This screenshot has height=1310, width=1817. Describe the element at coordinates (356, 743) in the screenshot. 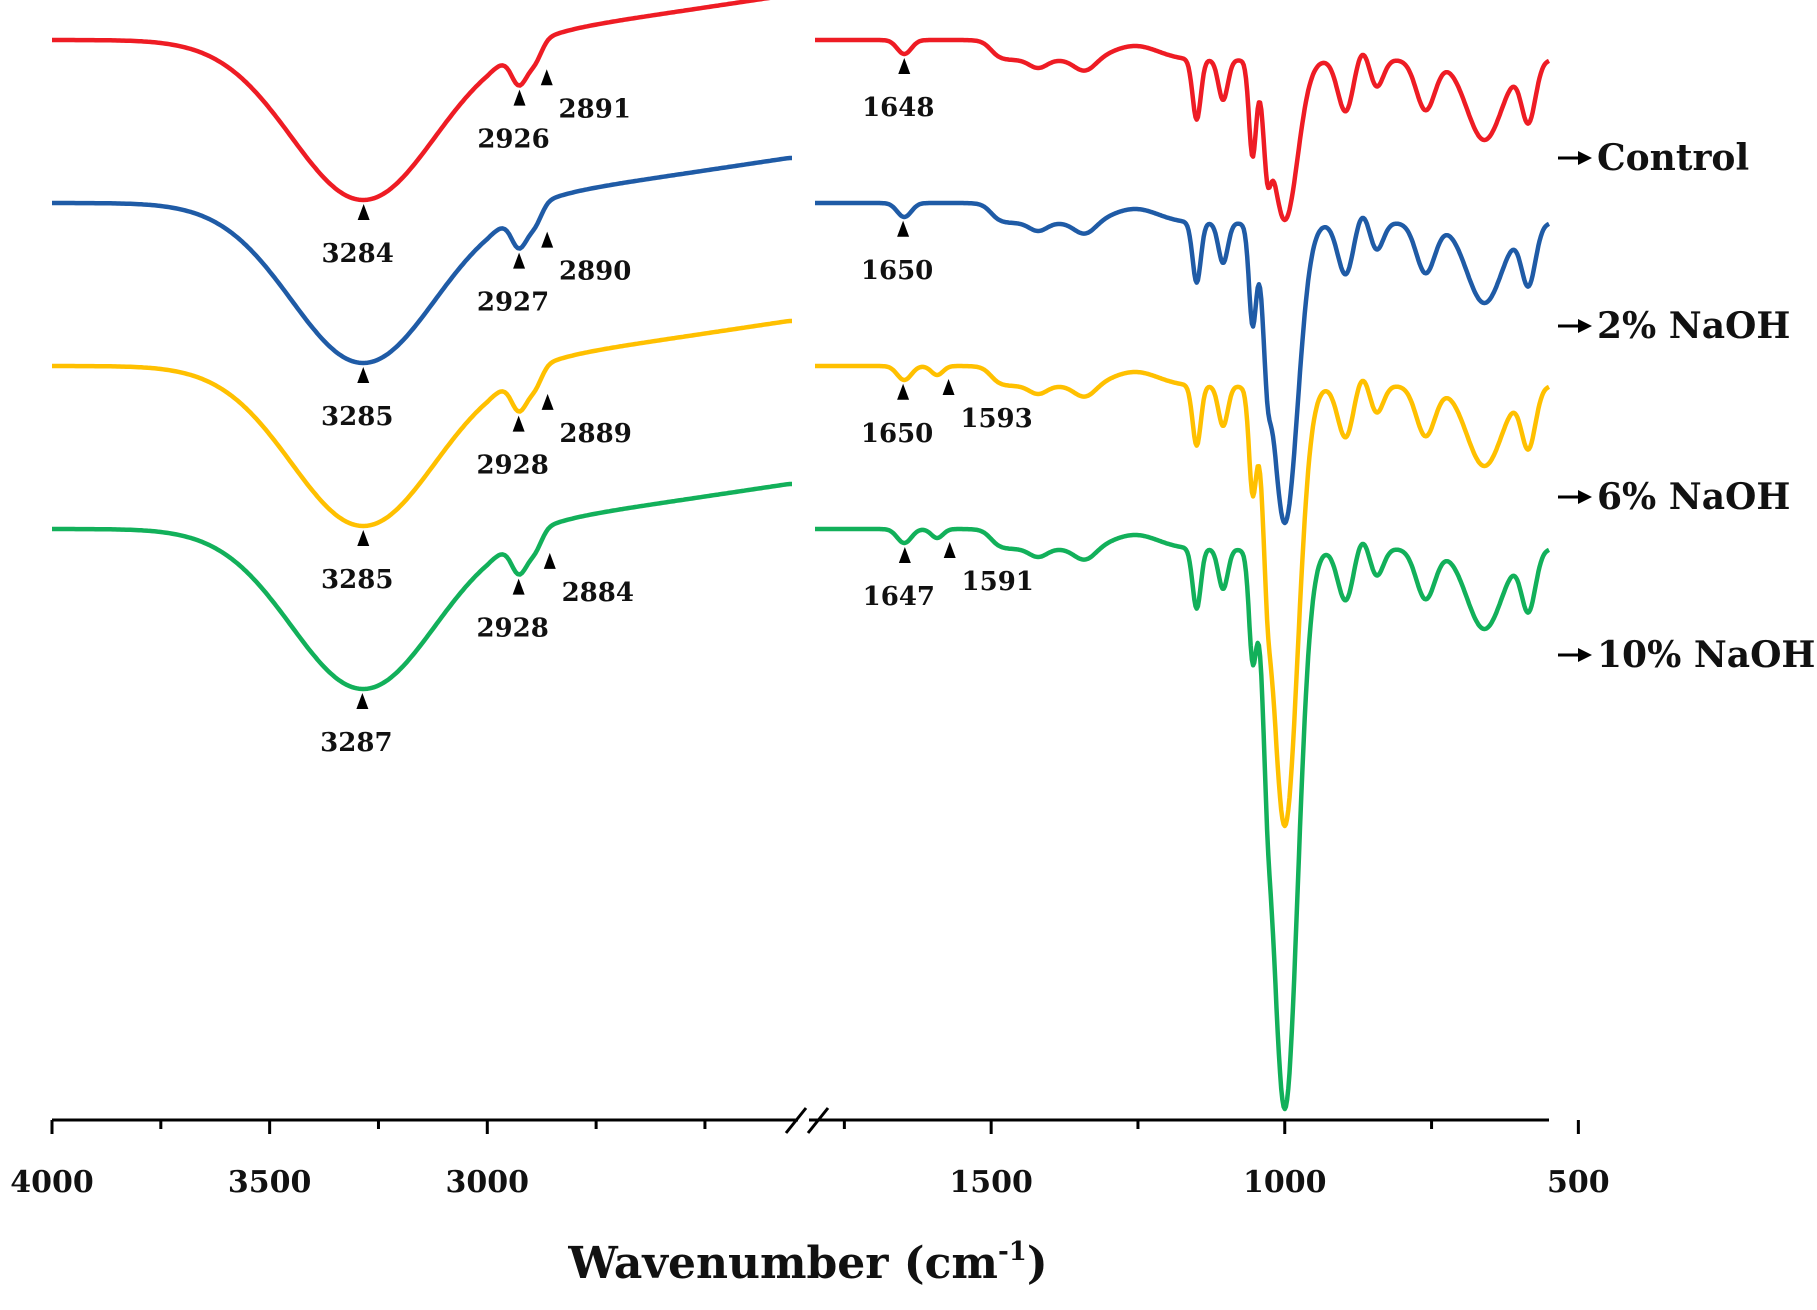

I see `peak-label: 3287` at that location.